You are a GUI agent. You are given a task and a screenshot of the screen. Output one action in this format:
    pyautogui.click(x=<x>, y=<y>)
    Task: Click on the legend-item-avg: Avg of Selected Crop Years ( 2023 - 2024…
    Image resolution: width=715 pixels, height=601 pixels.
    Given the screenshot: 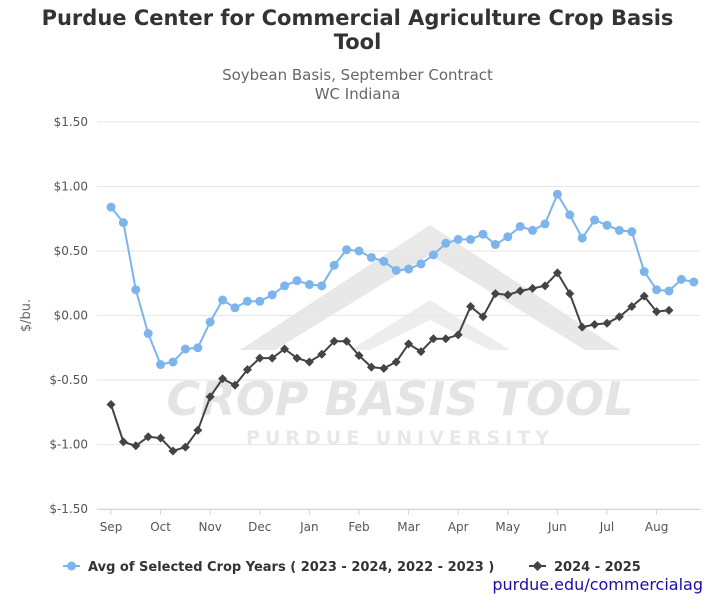 What is the action you would take?
    pyautogui.click(x=278, y=567)
    